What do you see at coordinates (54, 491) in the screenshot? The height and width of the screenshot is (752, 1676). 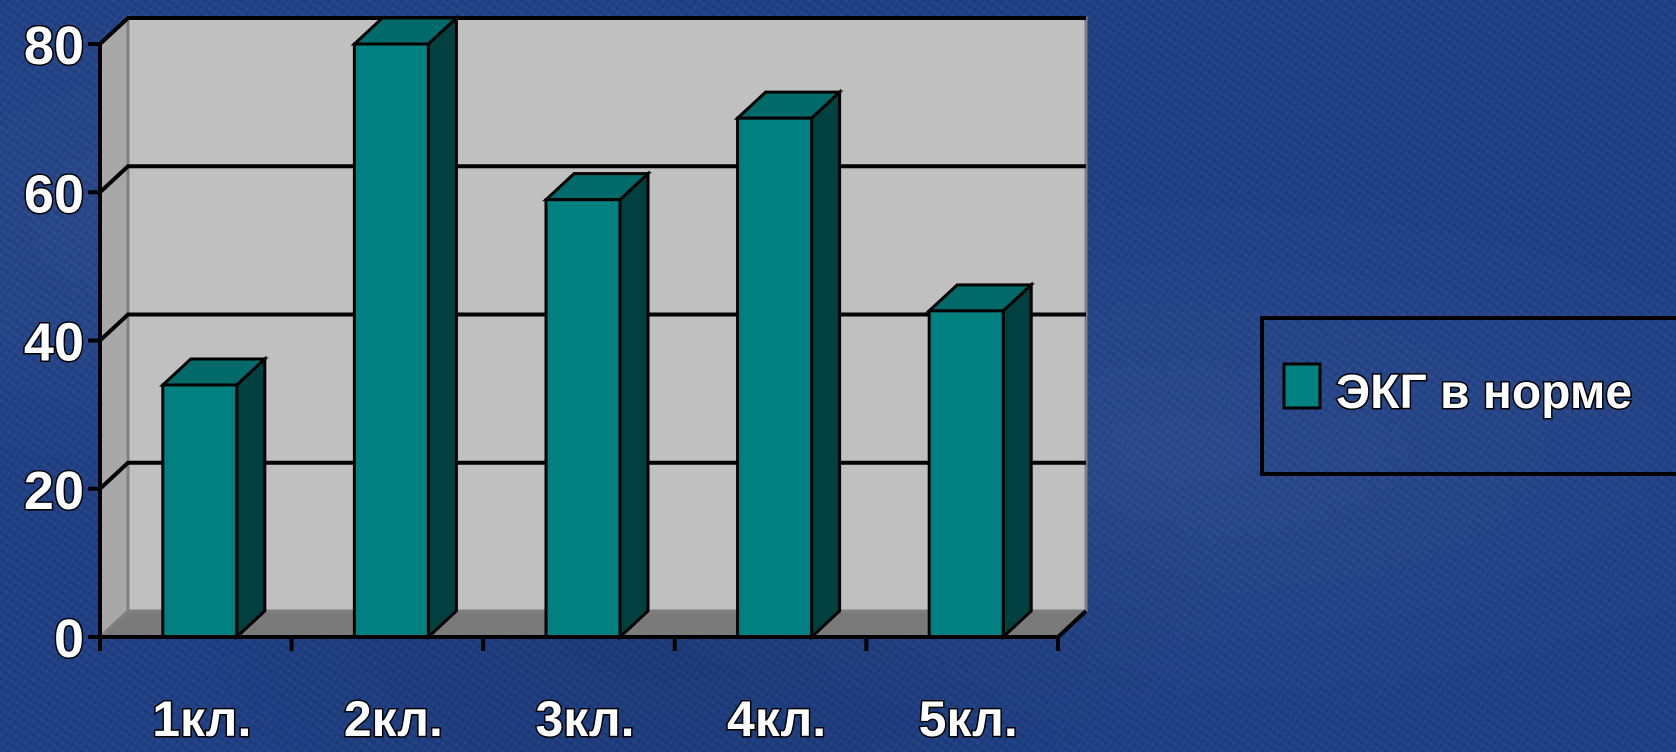 I see `y-tick-label: 20` at bounding box center [54, 491].